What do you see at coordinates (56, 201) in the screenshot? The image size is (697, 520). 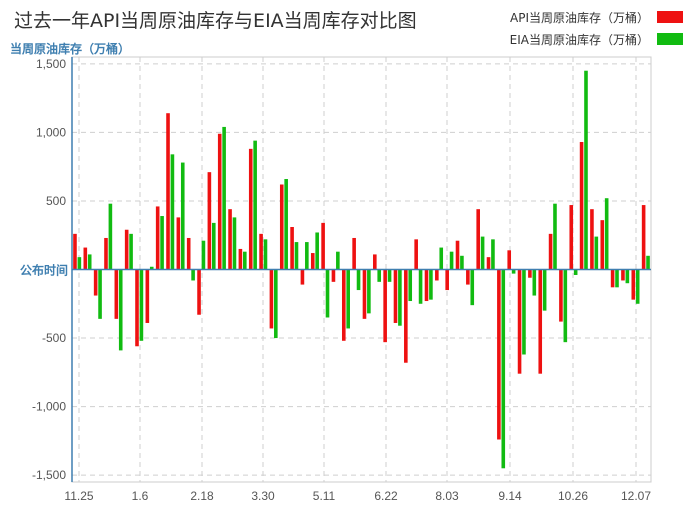 I see `y-tick-label: 500` at bounding box center [56, 201].